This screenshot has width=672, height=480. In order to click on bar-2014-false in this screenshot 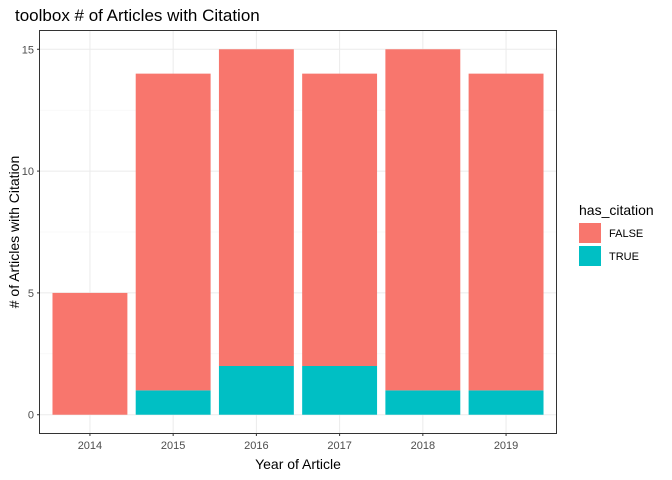, I will do `click(90, 353)`.